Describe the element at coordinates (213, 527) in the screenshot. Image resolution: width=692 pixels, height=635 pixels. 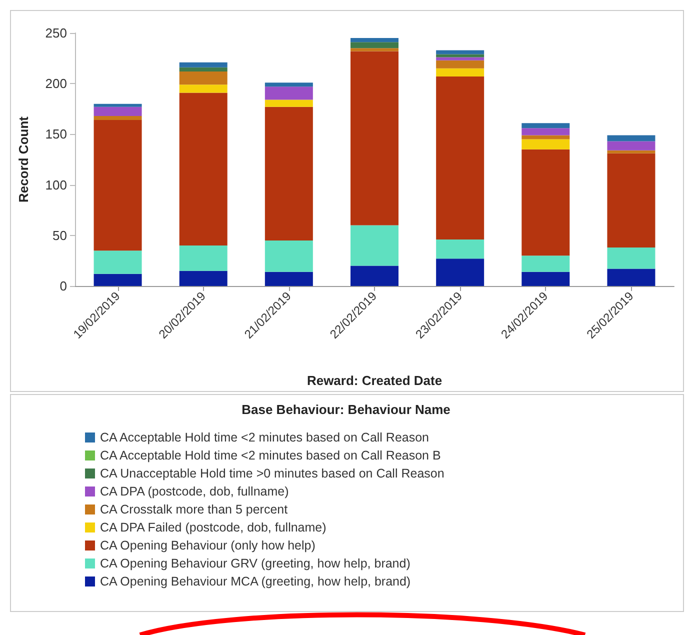
I see `legend-label: CA DPA Failed (postcode, dob, fullname)` at that location.